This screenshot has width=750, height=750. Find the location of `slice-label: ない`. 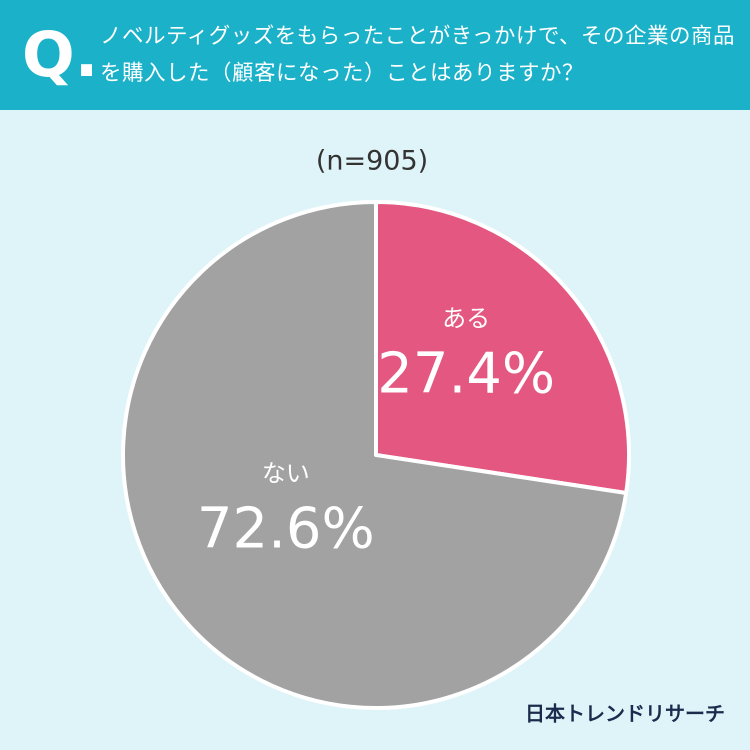

slice-label: ない is located at coordinates (286, 474).